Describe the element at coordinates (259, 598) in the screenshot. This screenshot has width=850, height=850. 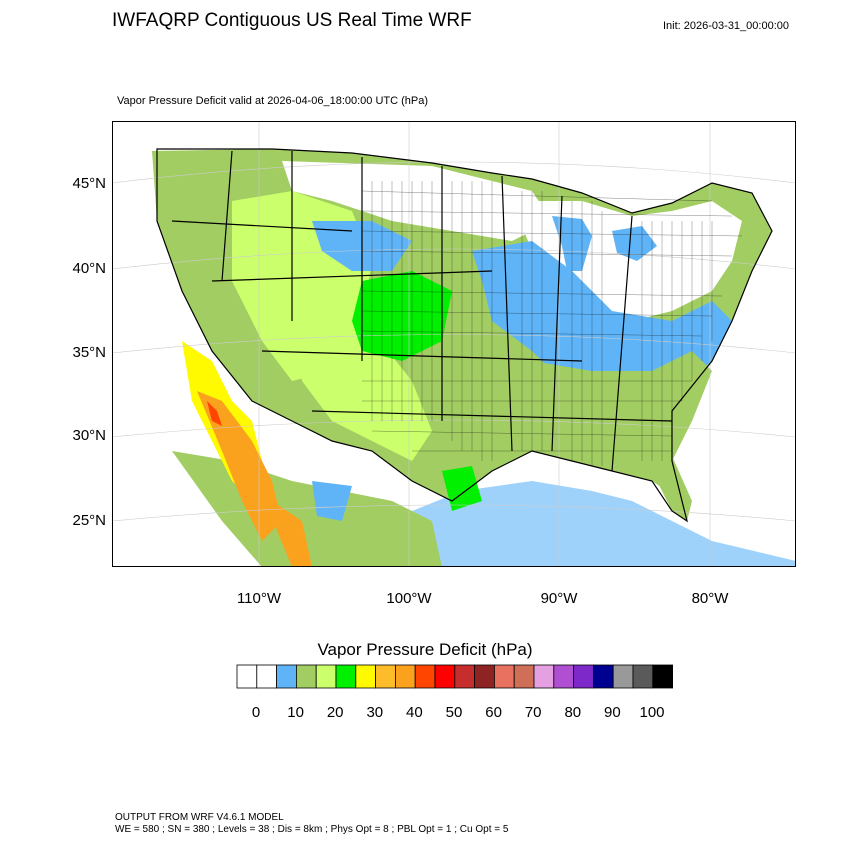
I see `lon-label-110w: 110°W` at that location.